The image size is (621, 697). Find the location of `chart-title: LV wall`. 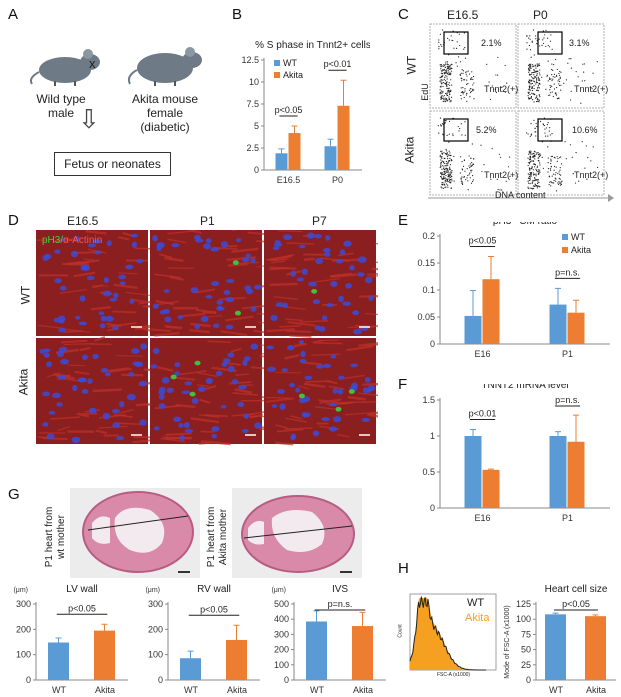

chart-title: LV wall is located at coordinates (82, 589).